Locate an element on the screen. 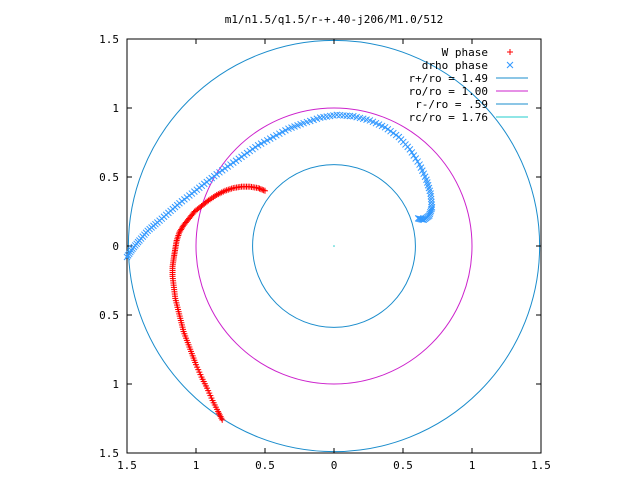  legend-label: r-/ro = .59 is located at coordinates (451, 104).